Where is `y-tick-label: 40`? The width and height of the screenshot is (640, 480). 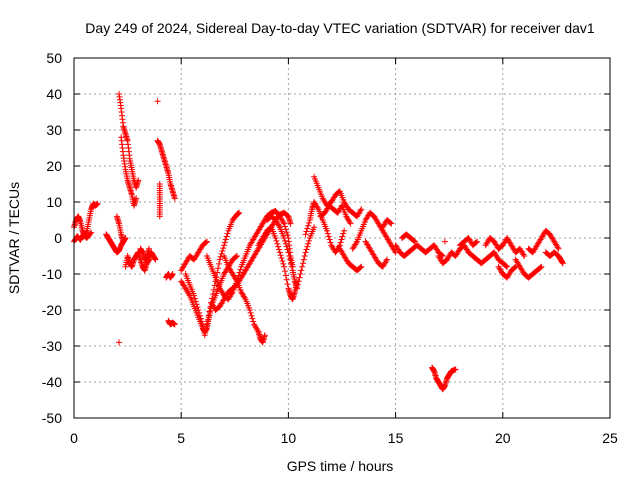 y-tick-label: 40 is located at coordinates (54, 94).